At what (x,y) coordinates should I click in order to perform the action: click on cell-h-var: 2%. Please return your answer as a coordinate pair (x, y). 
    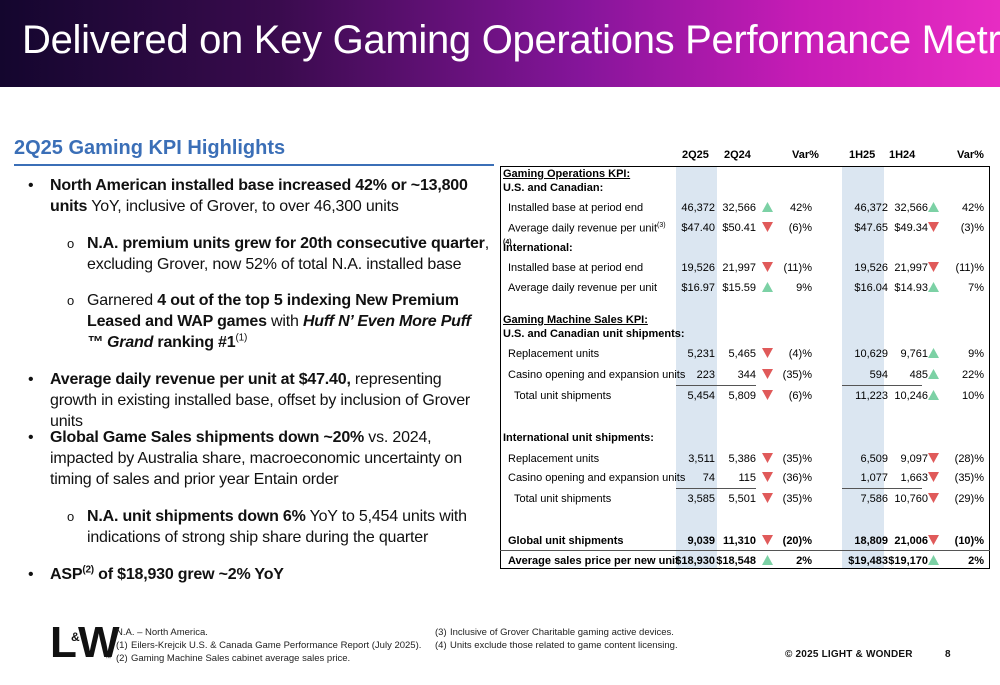
    Looking at the image, I should click on (976, 561).